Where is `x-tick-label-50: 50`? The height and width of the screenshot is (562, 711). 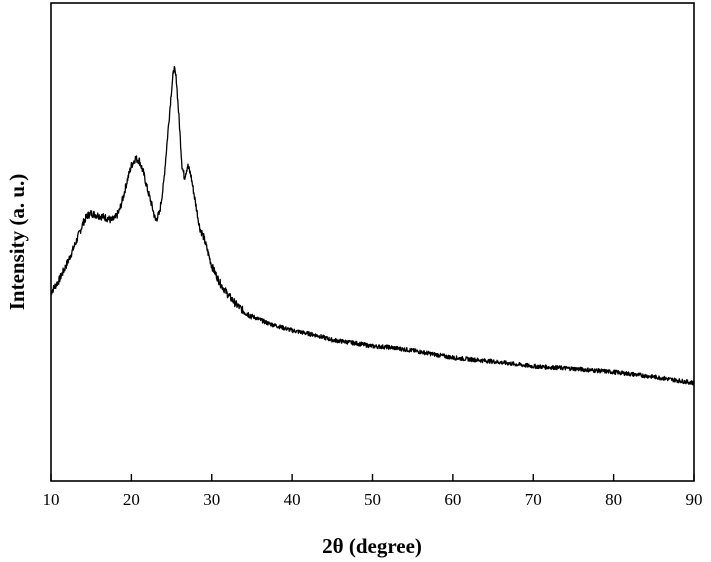
x-tick-label-50: 50 is located at coordinates (372, 499).